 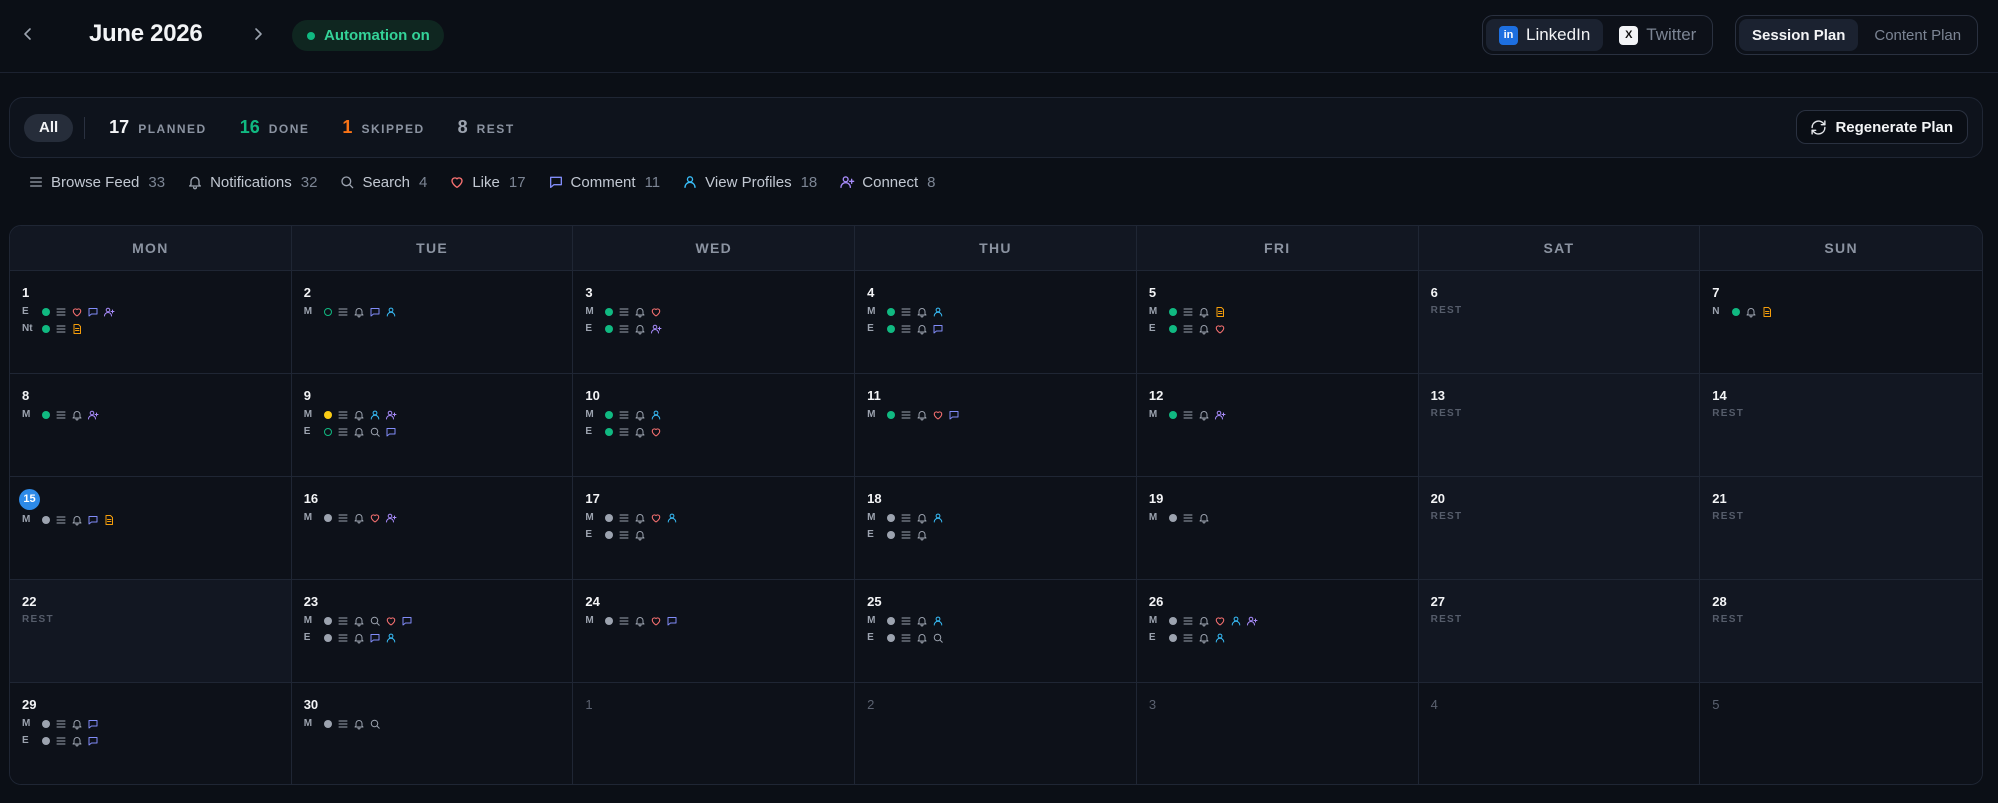 What do you see at coordinates (1841, 733) in the screenshot?
I see `calendar-day-outside: 5` at bounding box center [1841, 733].